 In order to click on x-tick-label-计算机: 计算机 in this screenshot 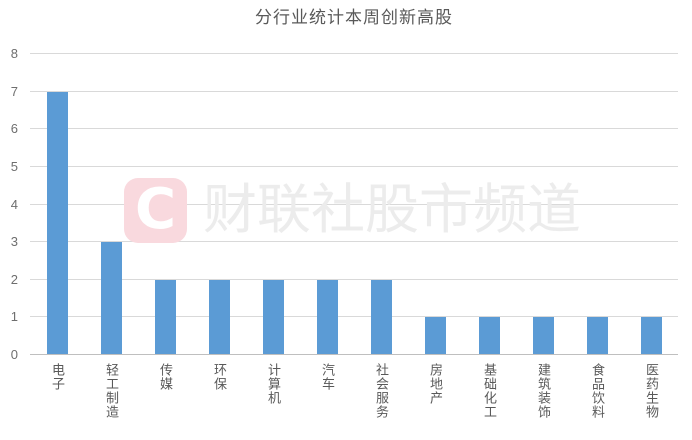, I will do `click(273, 384)`.